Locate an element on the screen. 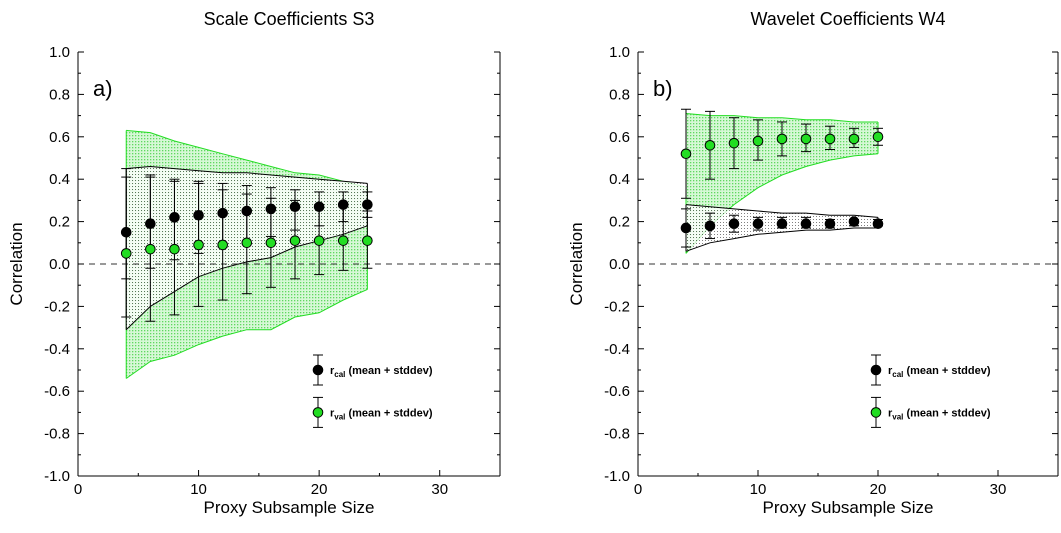 The image size is (1061, 533). chart-title: Scale Coefficients S3 is located at coordinates (289, 19).